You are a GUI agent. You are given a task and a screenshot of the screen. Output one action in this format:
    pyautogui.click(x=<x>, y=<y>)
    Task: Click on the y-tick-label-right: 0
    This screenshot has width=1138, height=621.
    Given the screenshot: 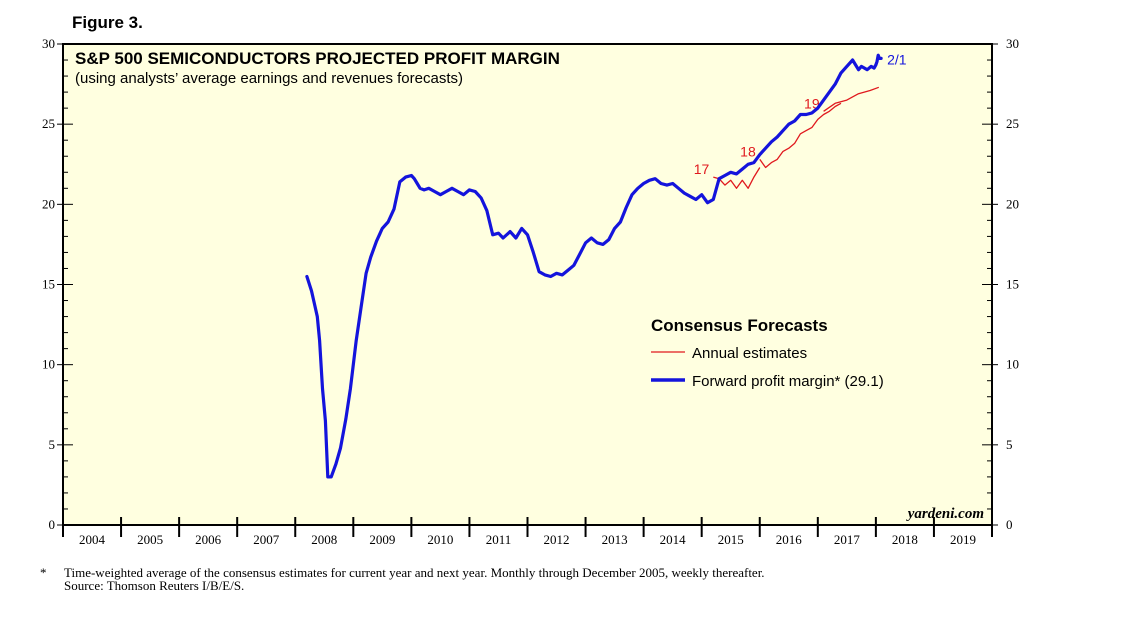 What is the action you would take?
    pyautogui.click(x=1009, y=524)
    